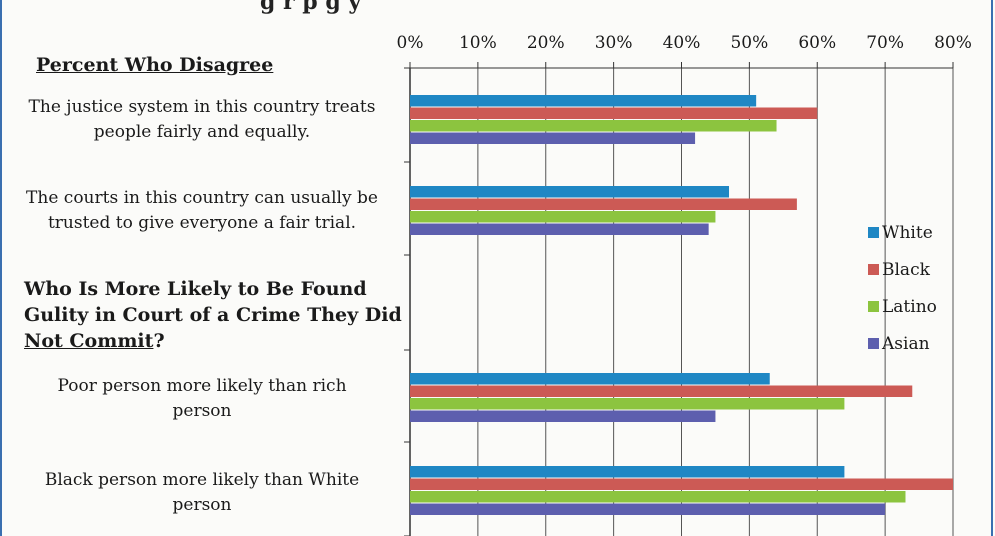 This screenshot has height=536, width=995. What do you see at coordinates (907, 232) in the screenshot?
I see `legend-label: White` at bounding box center [907, 232].